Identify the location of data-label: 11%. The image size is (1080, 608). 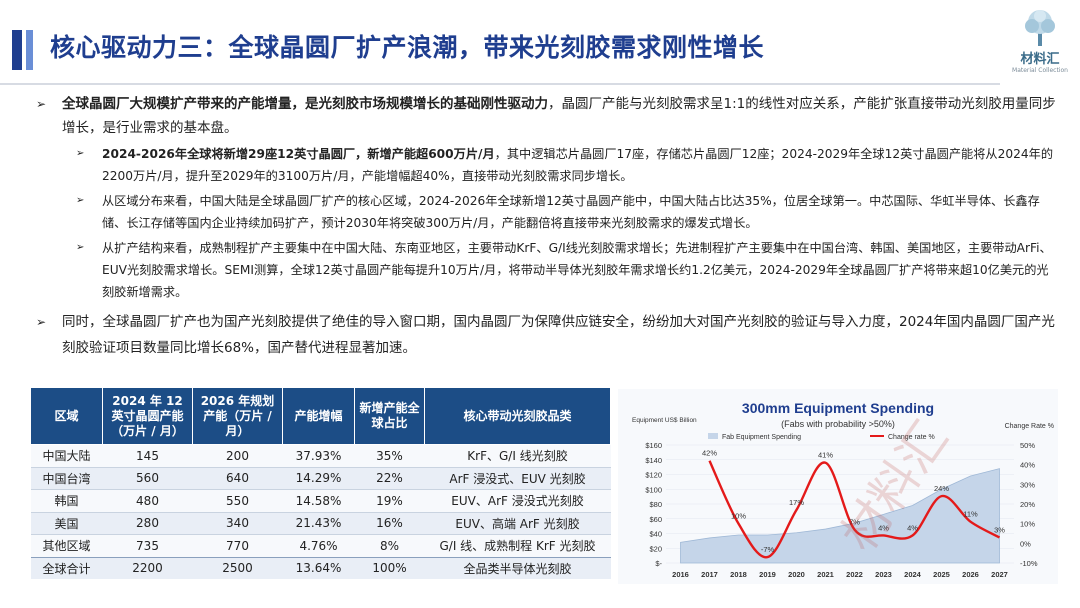
(970, 514).